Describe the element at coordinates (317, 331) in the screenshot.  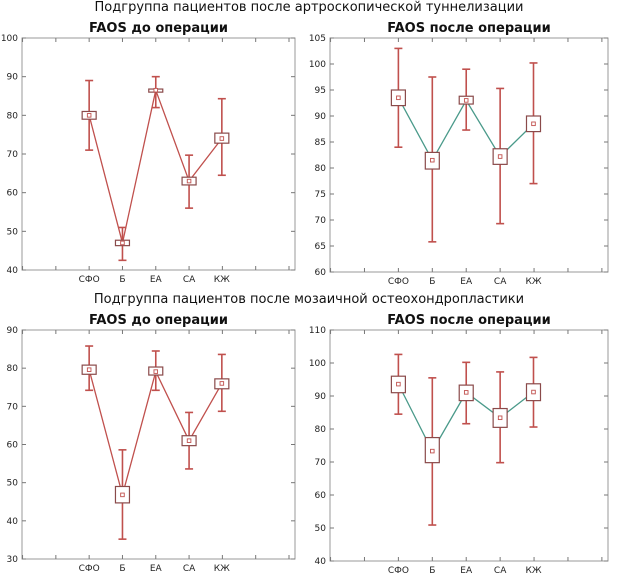
I see `y-tick-label: 110` at that location.